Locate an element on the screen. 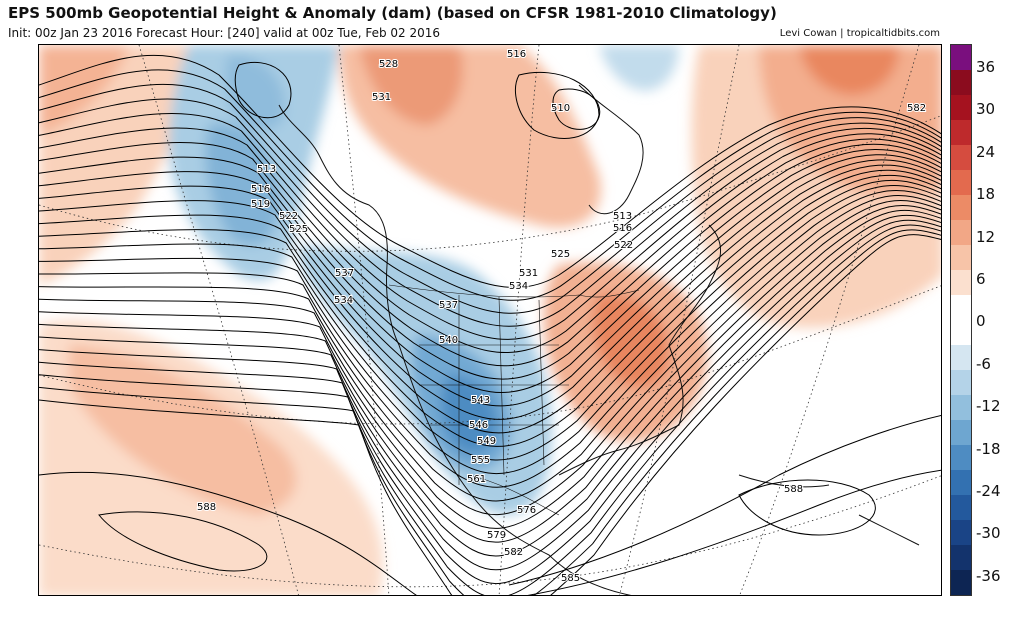 The height and width of the screenshot is (622, 1024). contour-label: 588 is located at coordinates (793, 489).